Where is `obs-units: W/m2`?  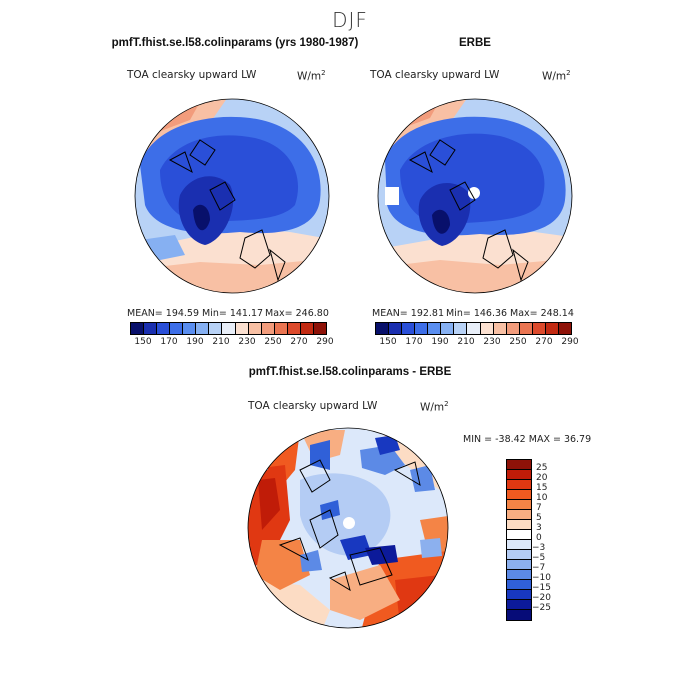
obs-units: W/m2 is located at coordinates (556, 76).